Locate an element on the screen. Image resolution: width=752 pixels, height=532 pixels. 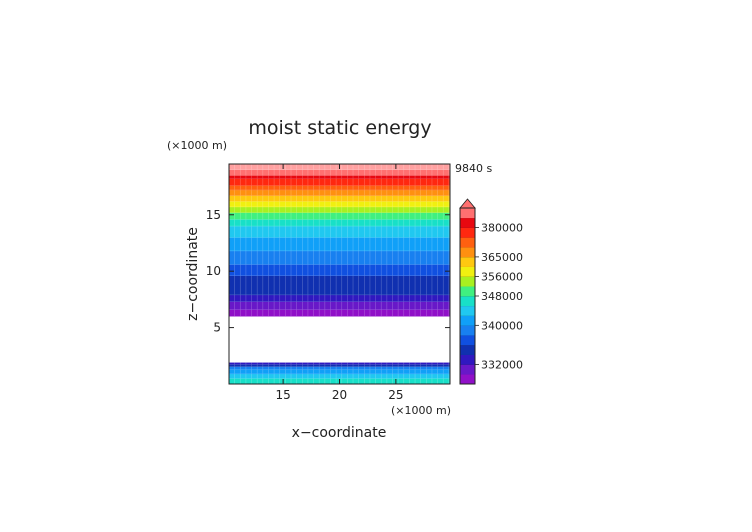
y-axis: 5 10 15 is located at coordinates (328, 271).